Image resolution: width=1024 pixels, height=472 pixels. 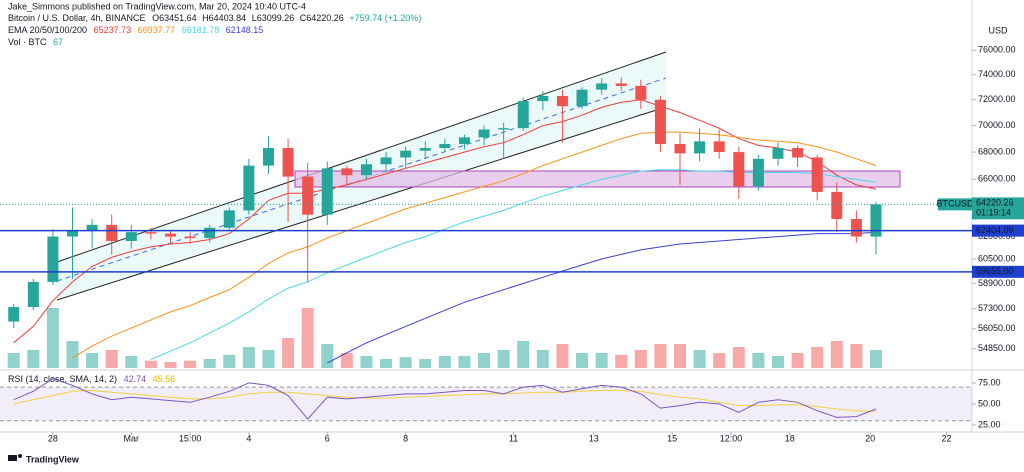 What do you see at coordinates (955, 204) in the screenshot?
I see `symbol-badge` at bounding box center [955, 204].